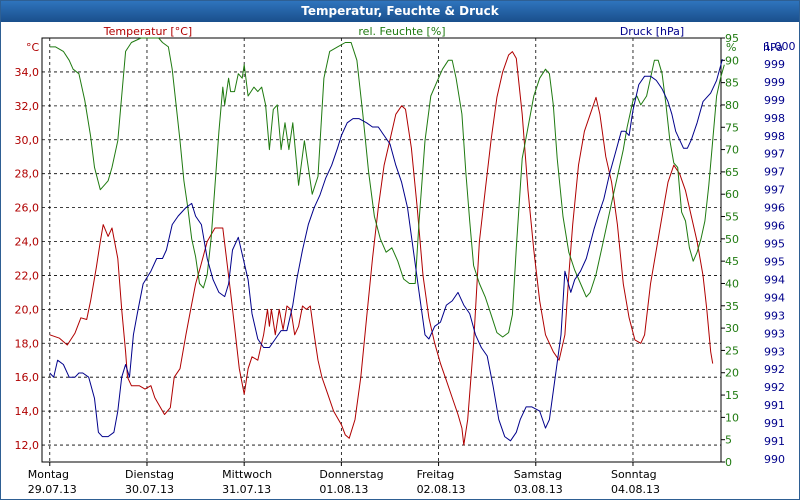 The image size is (800, 500). What do you see at coordinates (351, 474) in the screenshot?
I see `x-tick-weekday: Donnerstag` at bounding box center [351, 474].